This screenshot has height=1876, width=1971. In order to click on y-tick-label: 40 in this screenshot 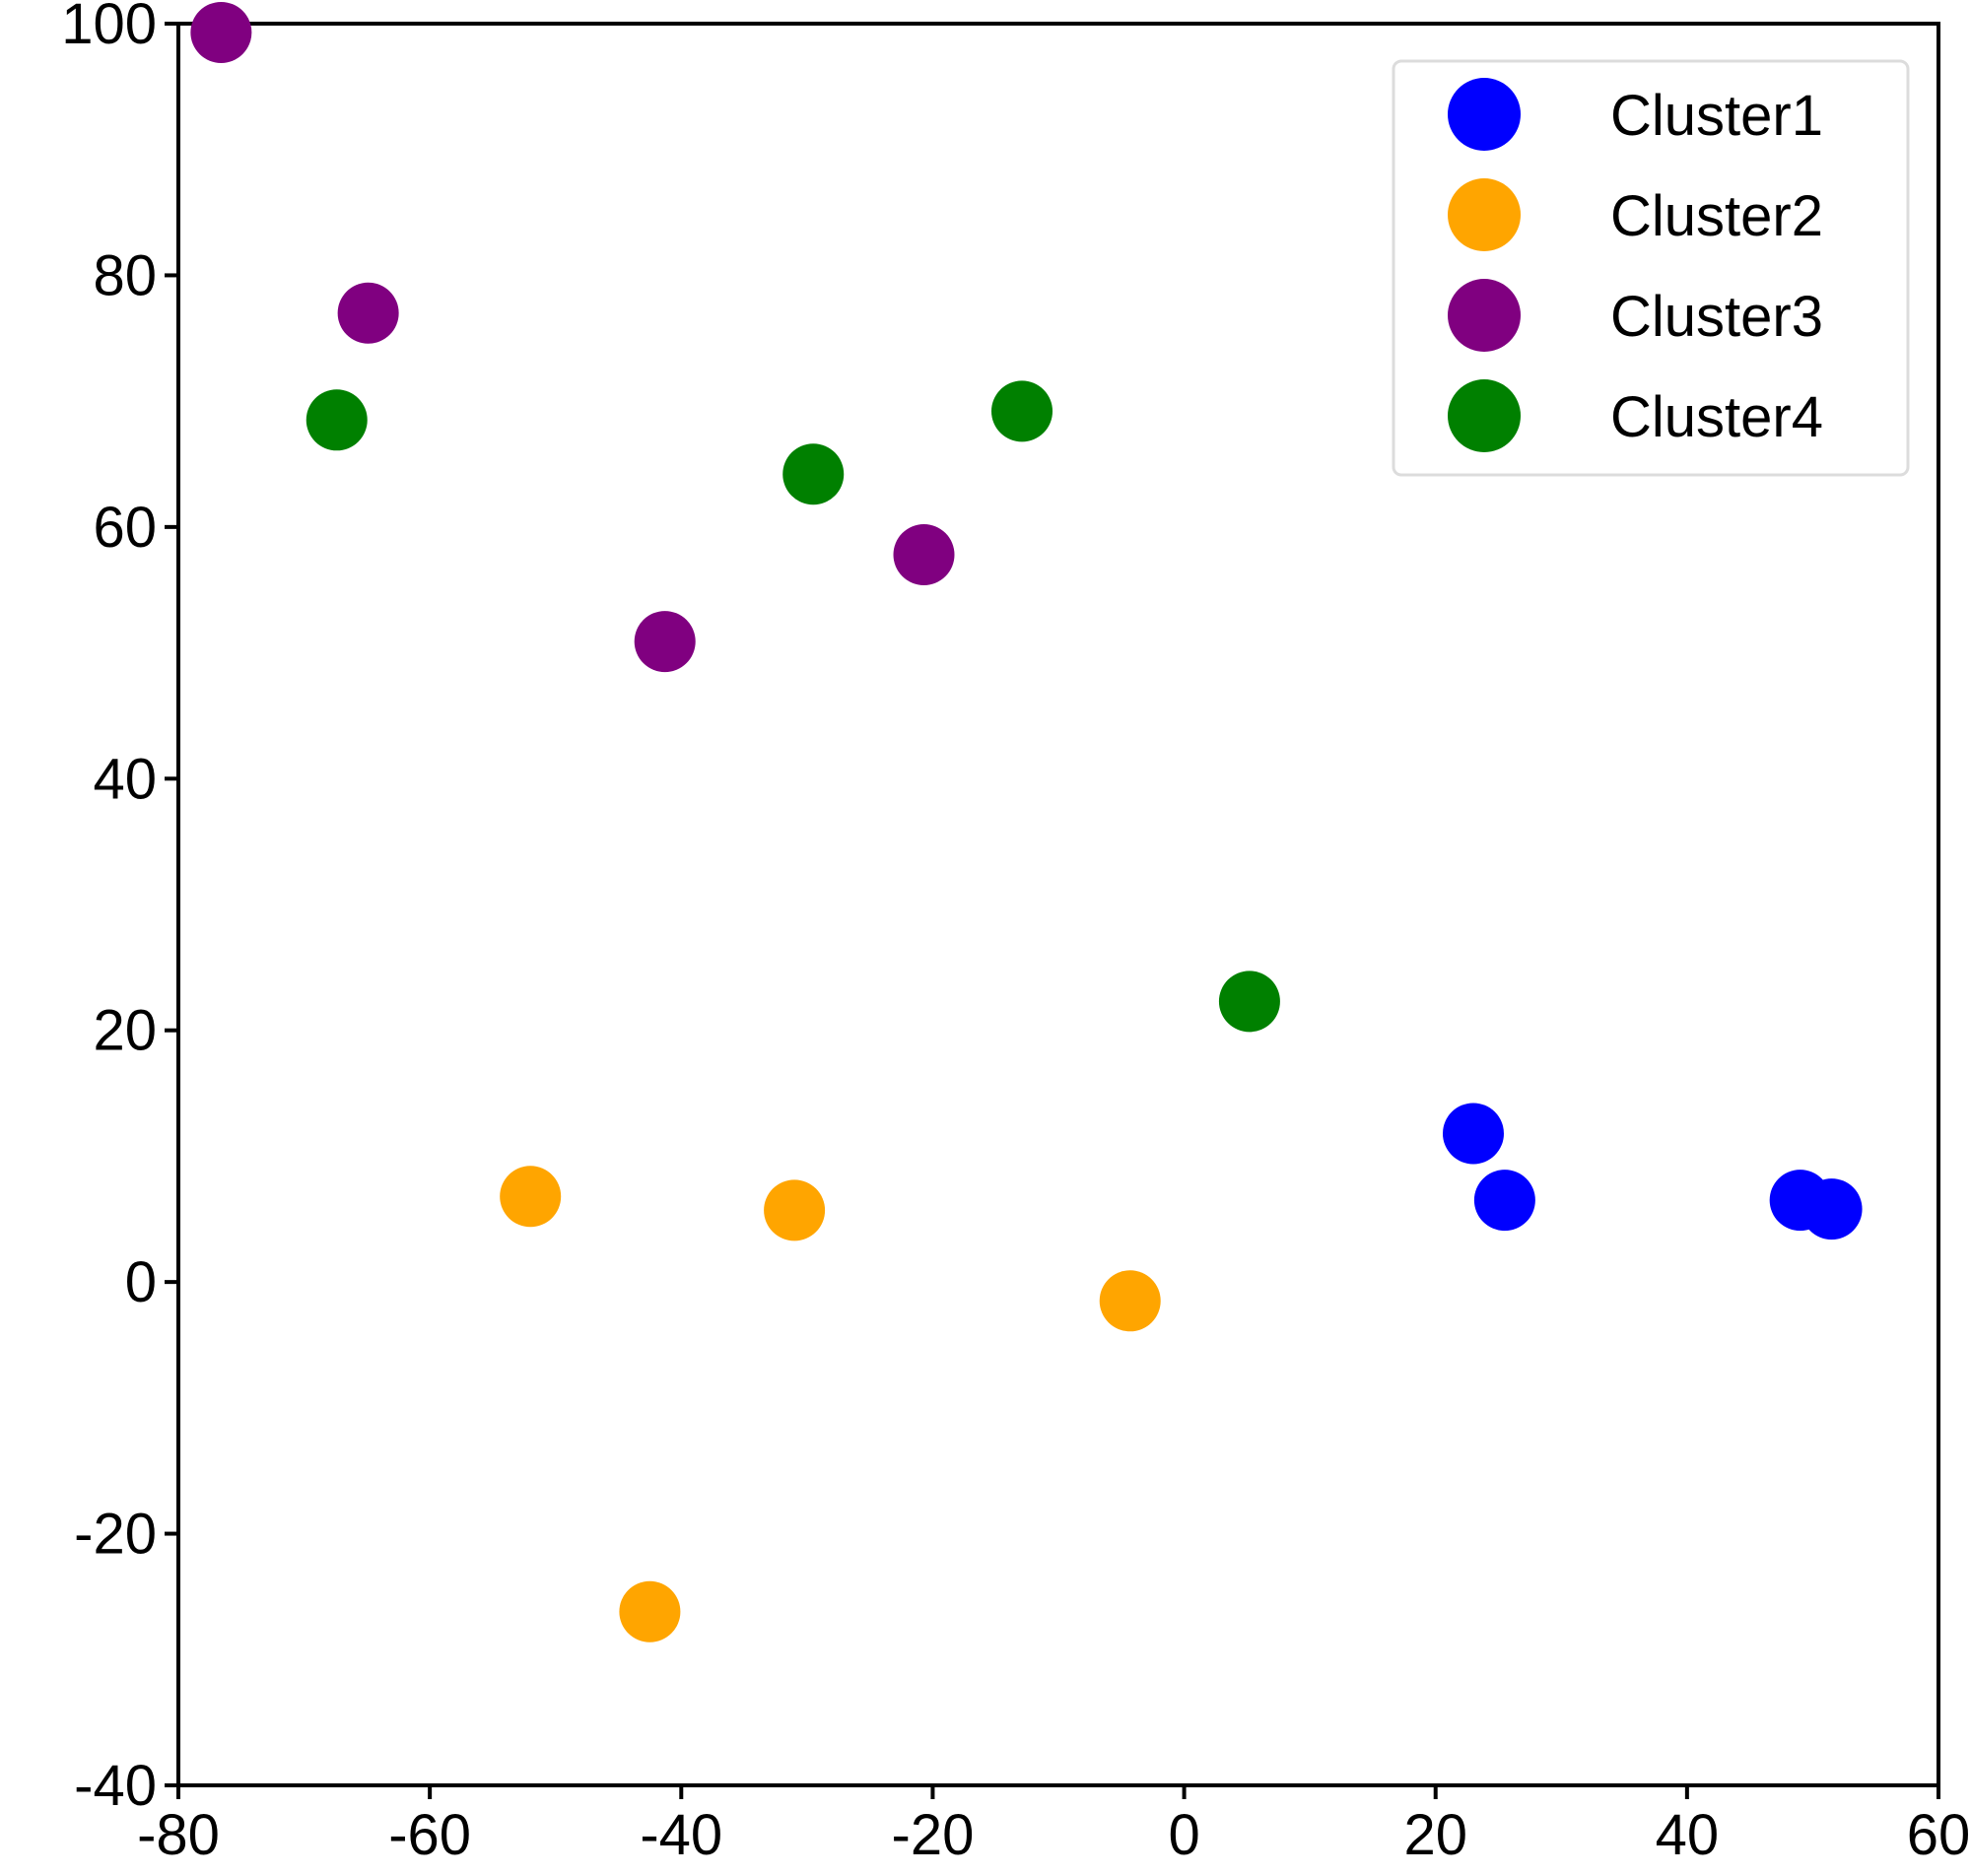, I will do `click(125, 779)`.